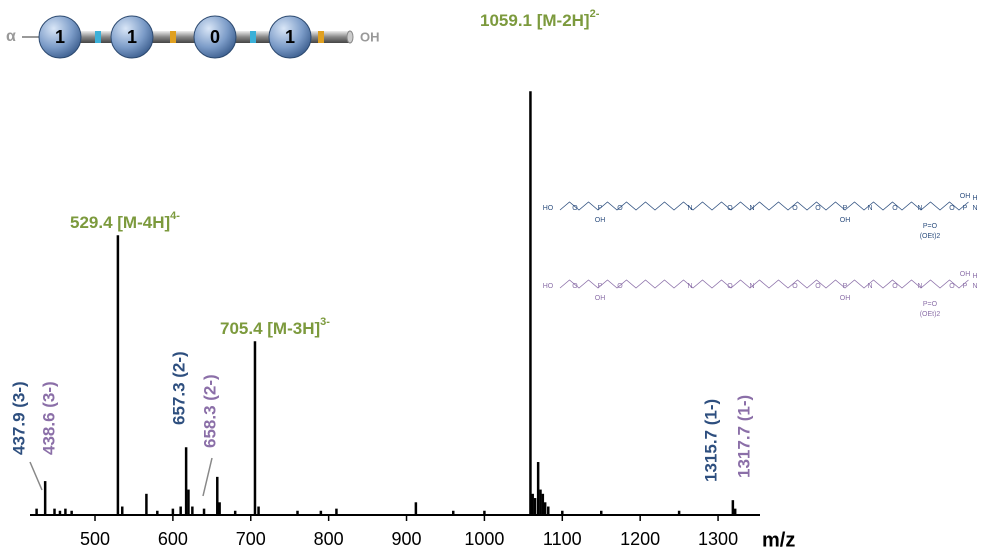 The image size is (987, 553). What do you see at coordinates (407, 539) in the screenshot?
I see `x-tick-label: 900` at bounding box center [407, 539].